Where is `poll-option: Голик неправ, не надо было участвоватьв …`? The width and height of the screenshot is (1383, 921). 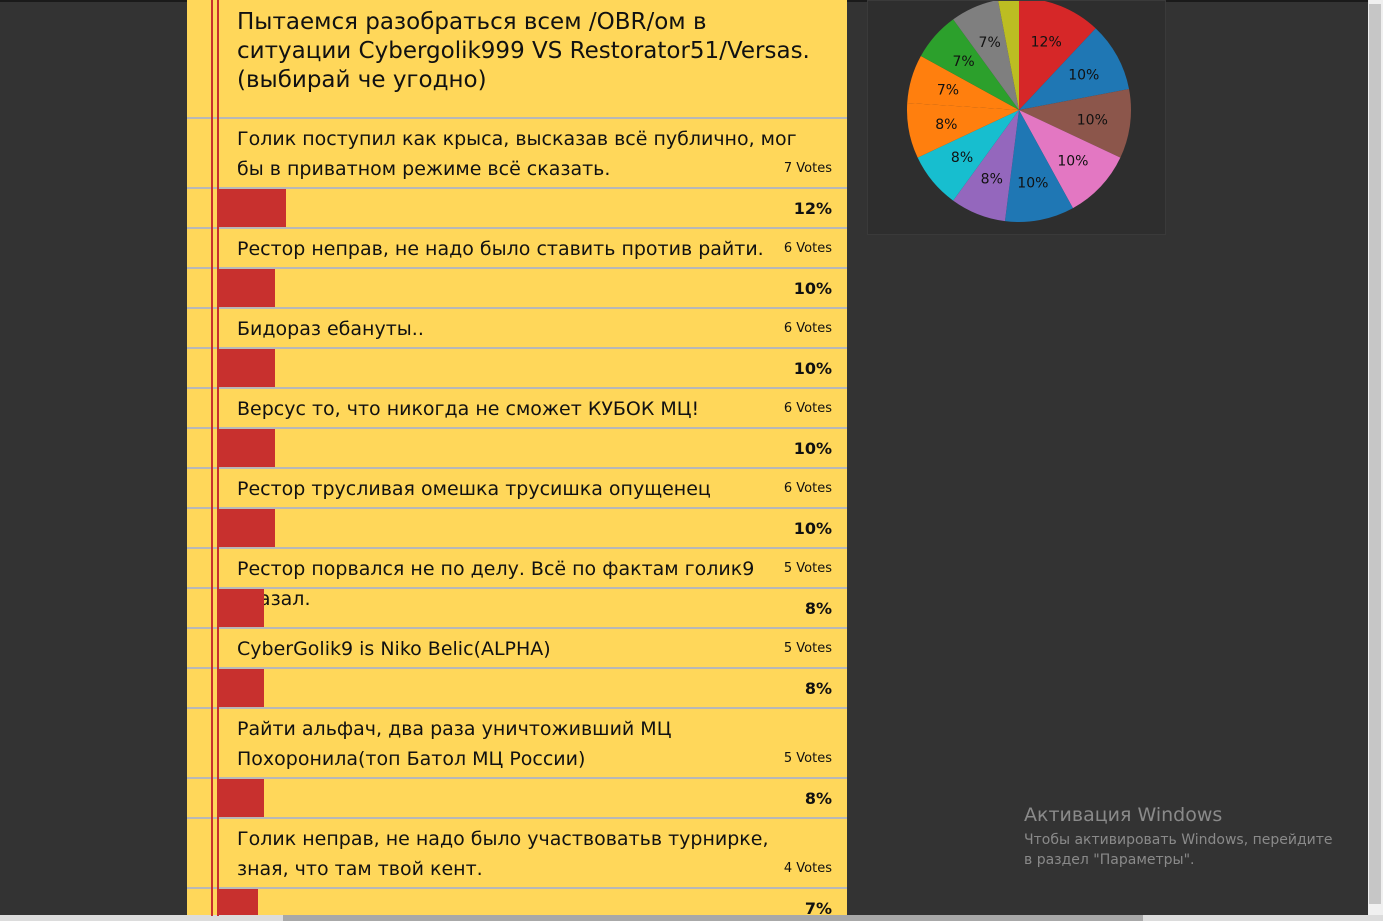 poll-option: Голик неправ, не надо было участвоватьв … is located at coordinates (517, 852).